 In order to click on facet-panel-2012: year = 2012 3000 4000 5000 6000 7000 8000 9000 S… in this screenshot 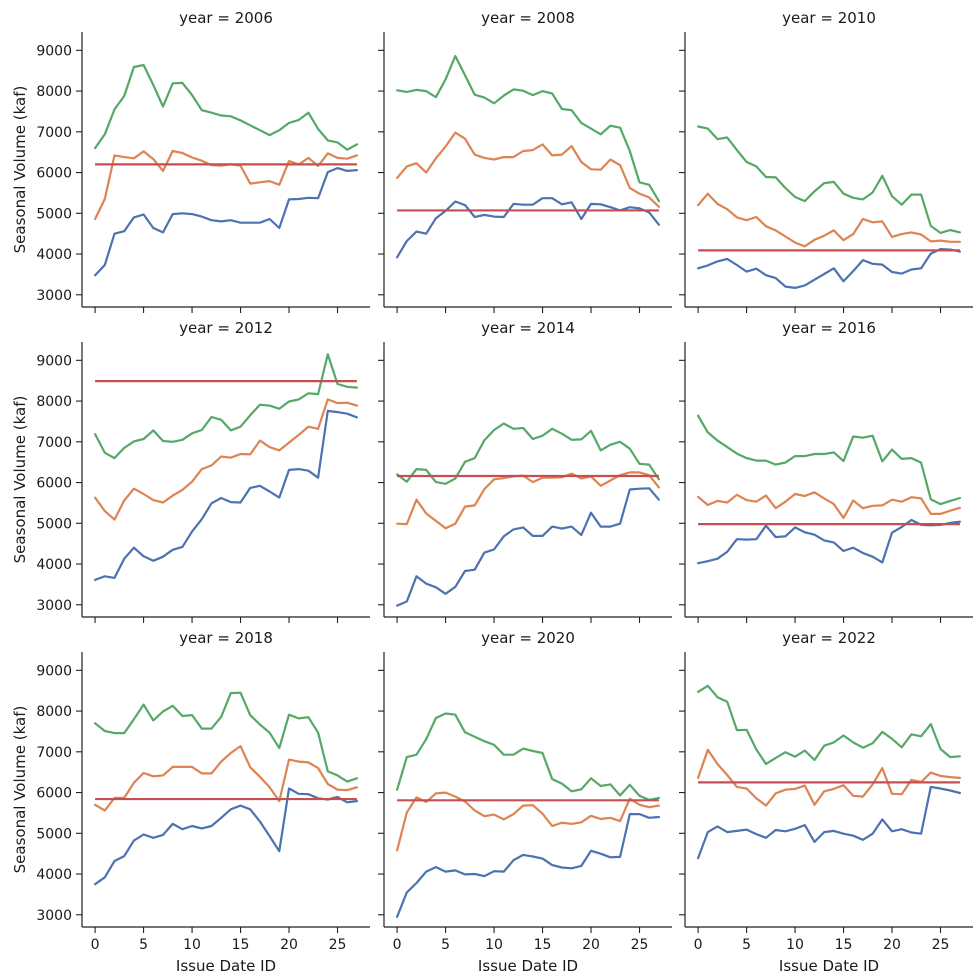, I will do `click(190, 471)`.